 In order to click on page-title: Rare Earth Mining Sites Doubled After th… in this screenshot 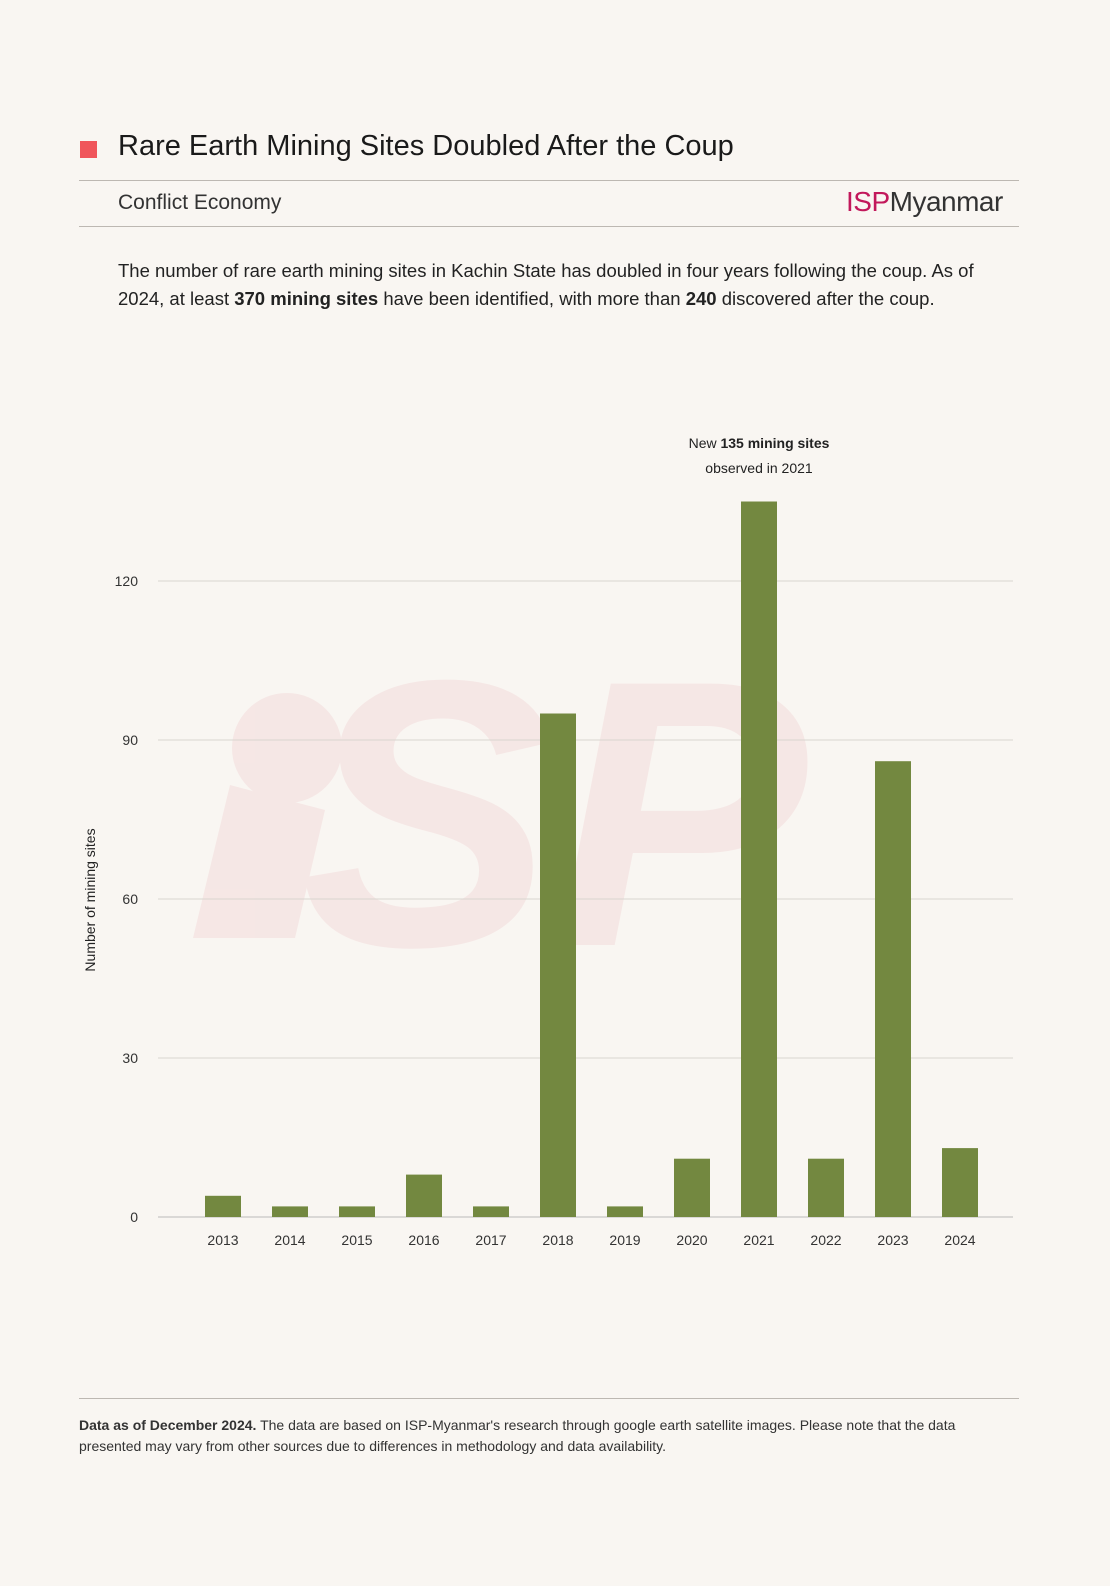, I will do `click(426, 146)`.